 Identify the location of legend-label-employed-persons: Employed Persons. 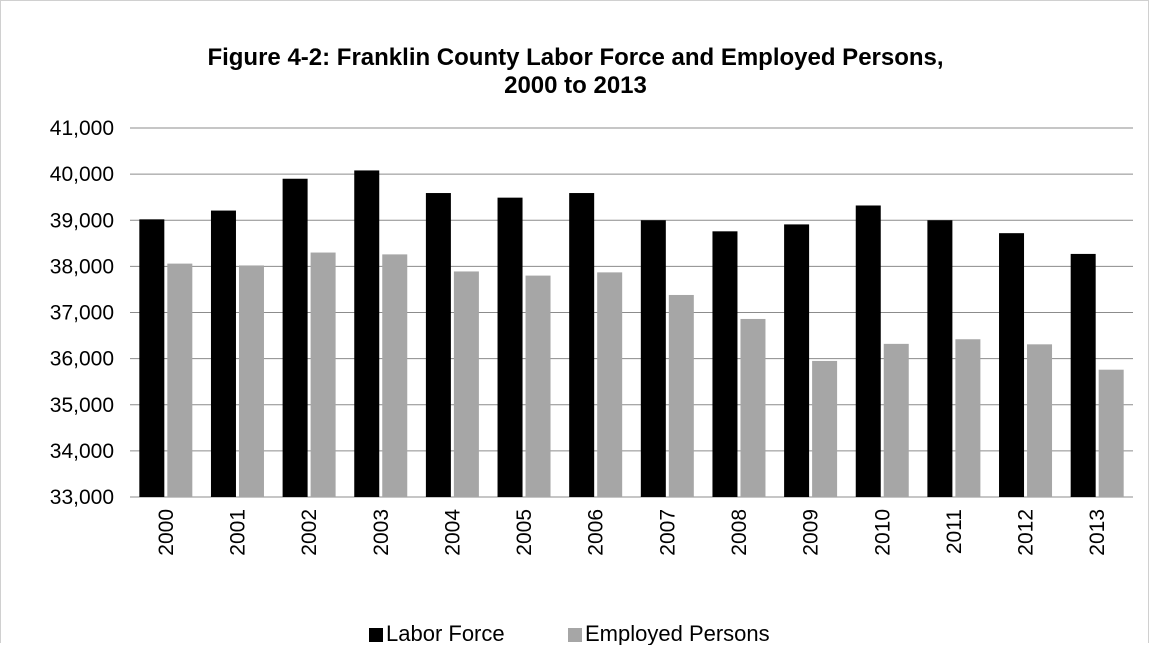
(677, 633).